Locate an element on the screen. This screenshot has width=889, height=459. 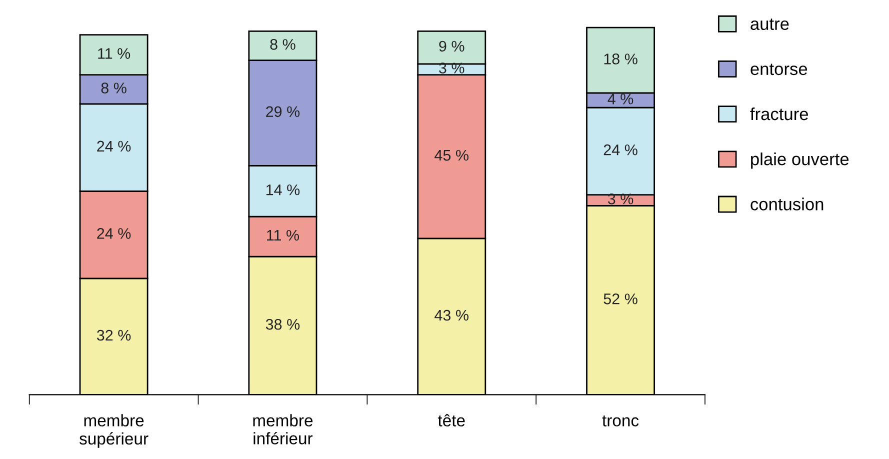
data-label: 29 % is located at coordinates (283, 112).